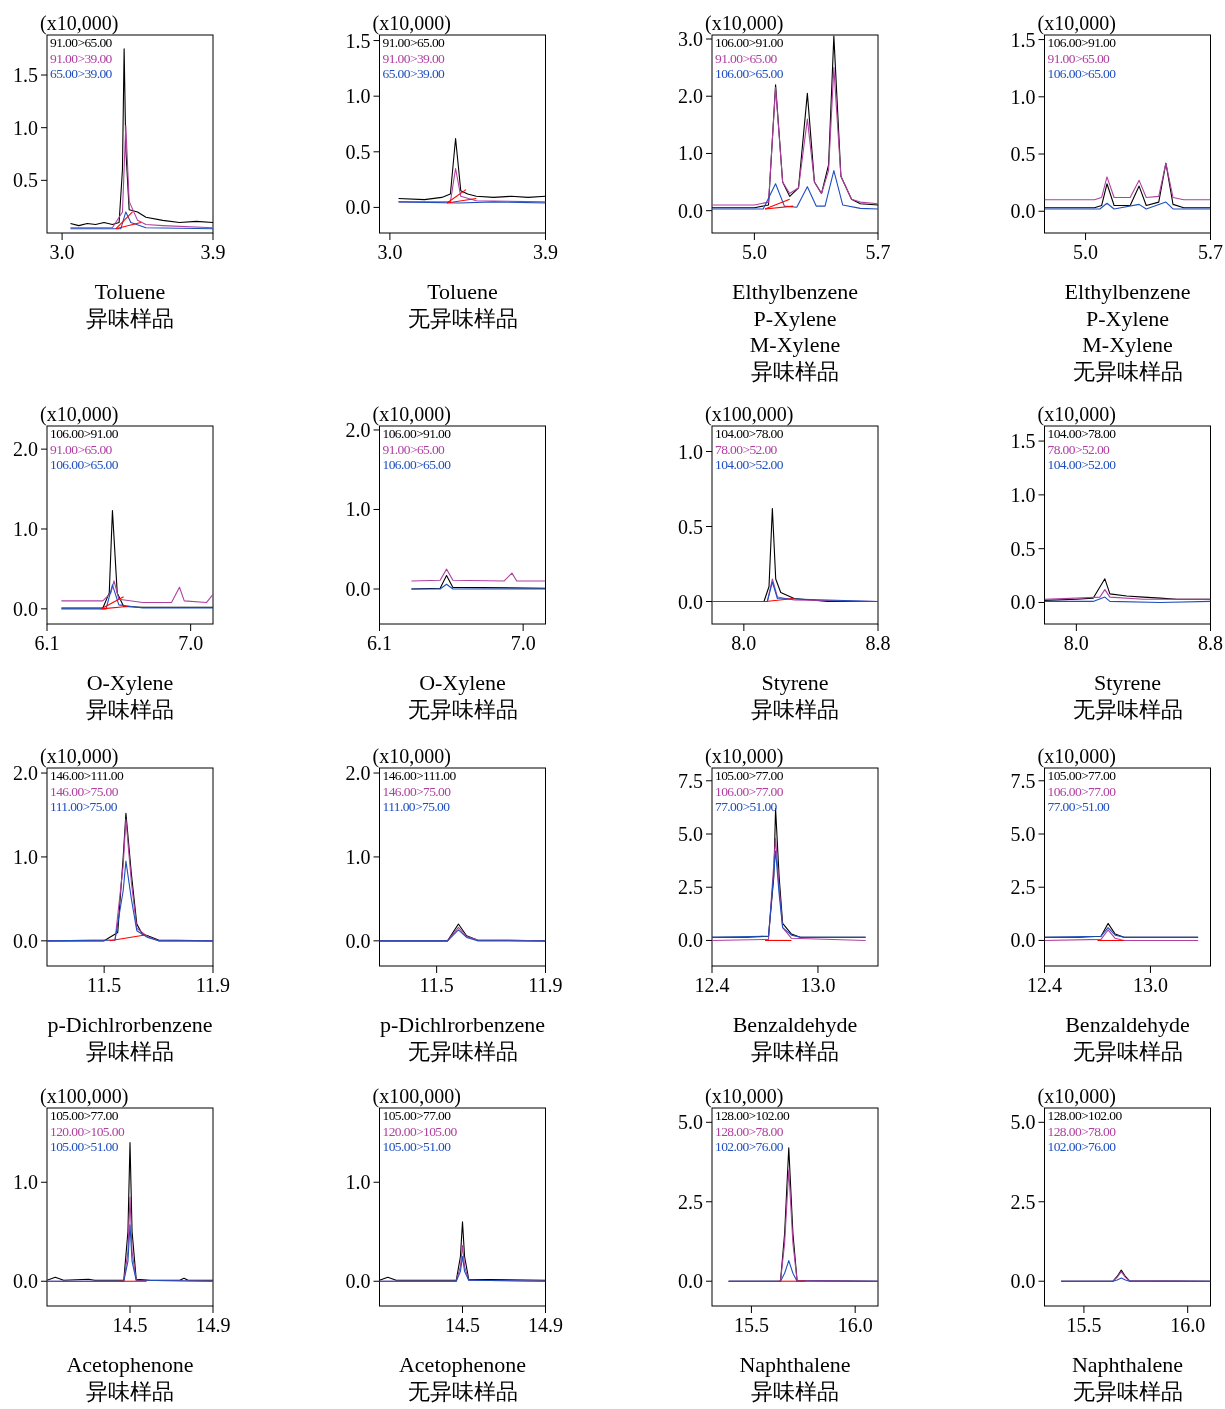 This screenshot has height=1409, width=1225. Describe the element at coordinates (417, 1146) in the screenshot. I see `text: 105.00>51.00` at that location.